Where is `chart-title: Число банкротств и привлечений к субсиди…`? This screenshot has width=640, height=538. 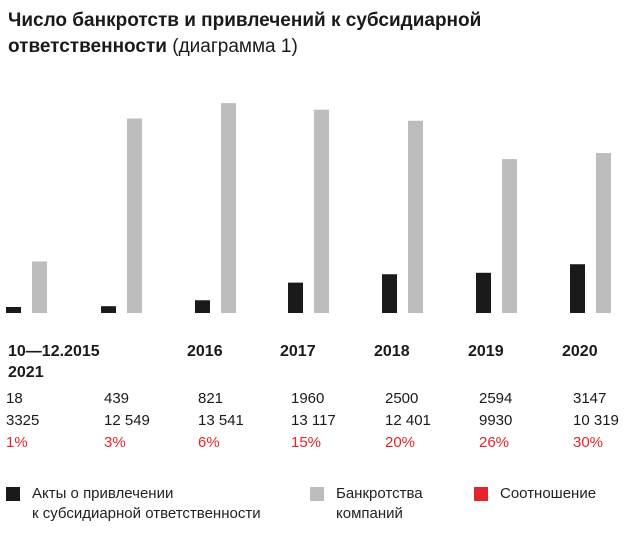 chart-title: Число банкротств и привлечений к субсиди… is located at coordinates (318, 34).